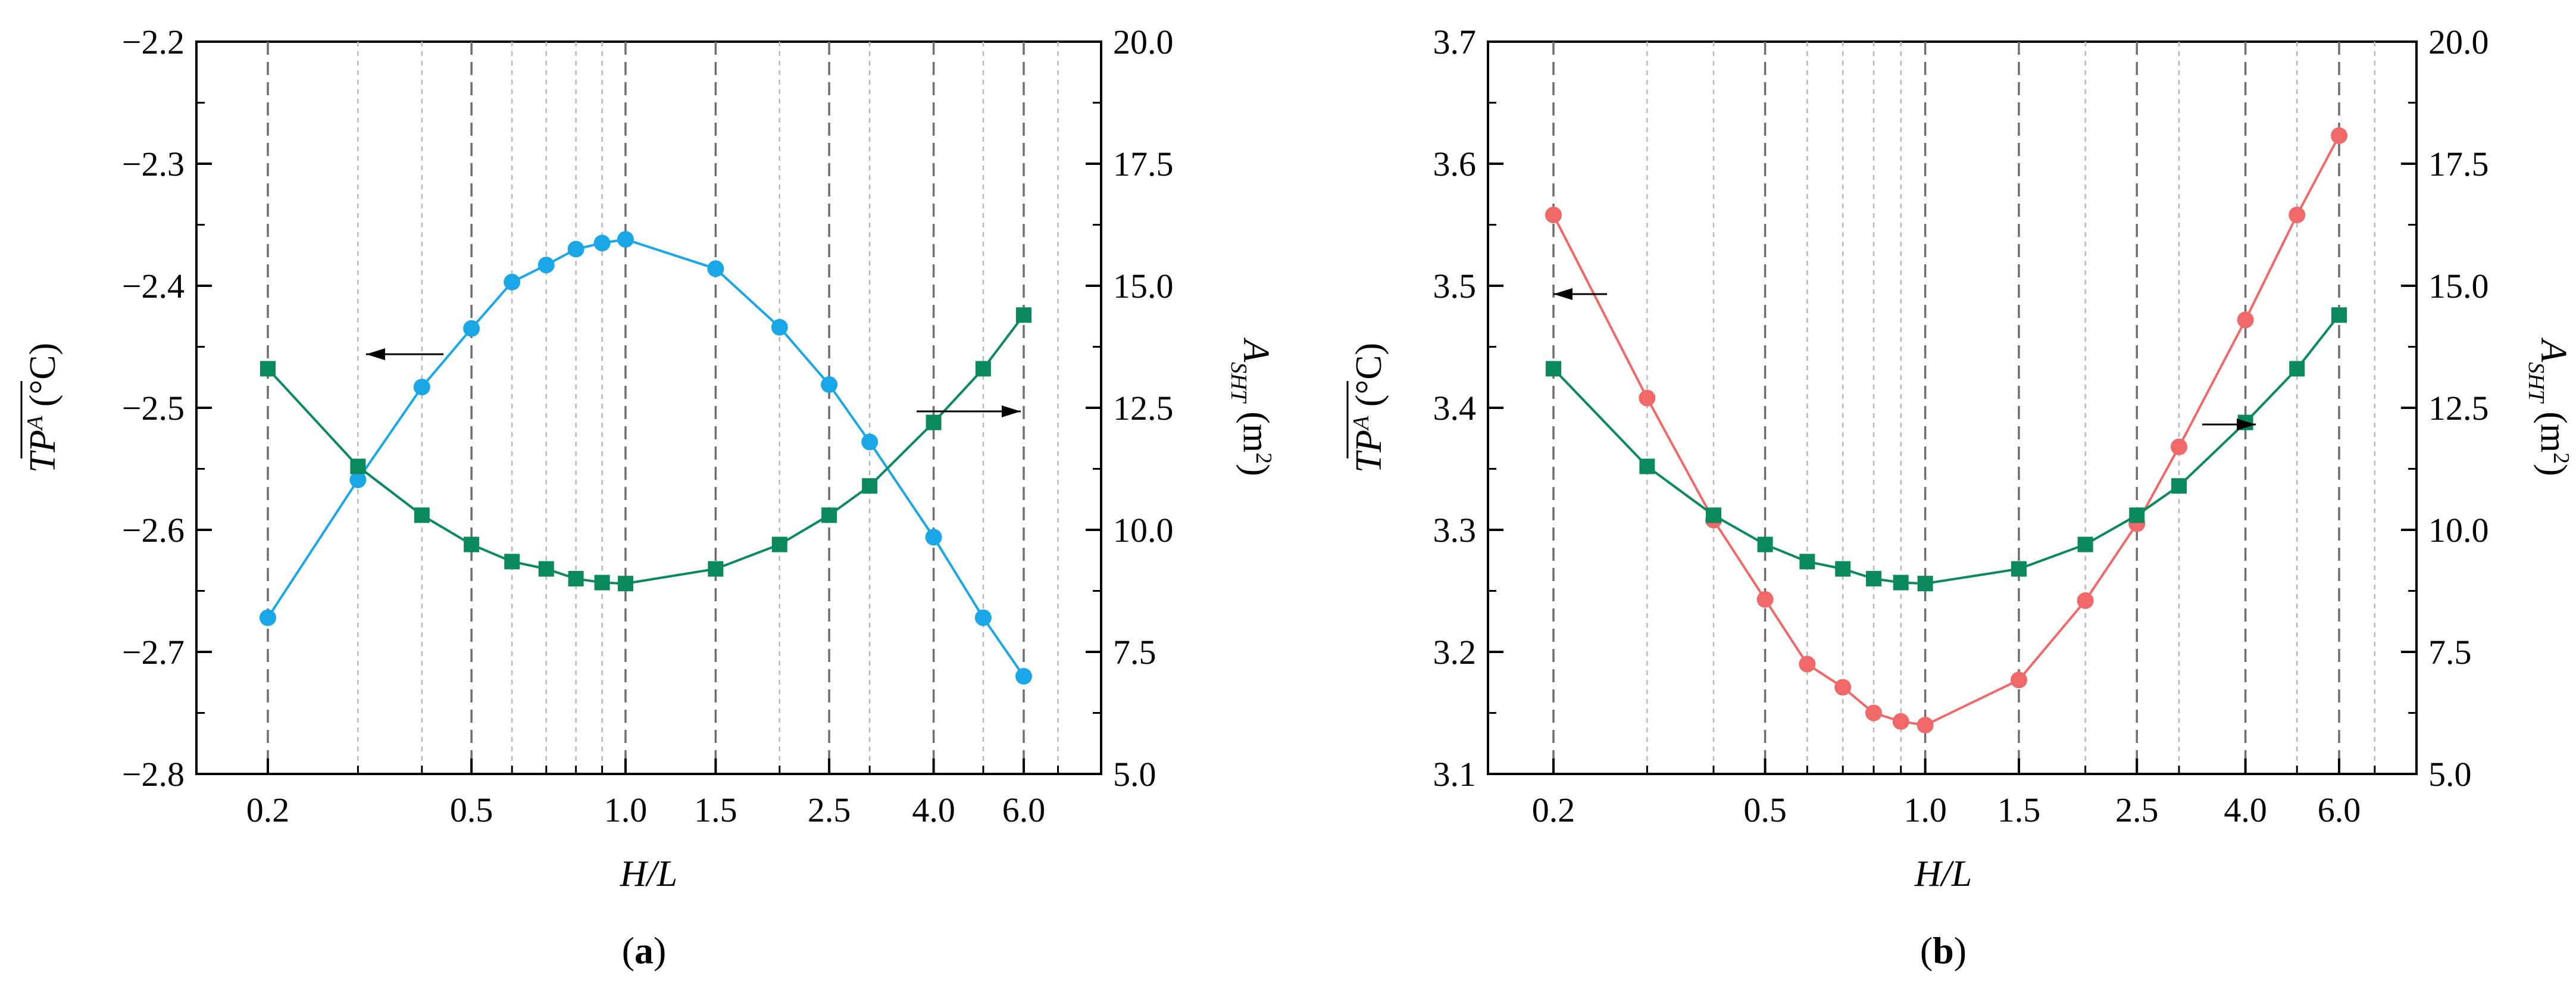 Image resolution: width=2576 pixels, height=996 pixels. I want to click on left-y-tick-label: −2.8, so click(153, 774).